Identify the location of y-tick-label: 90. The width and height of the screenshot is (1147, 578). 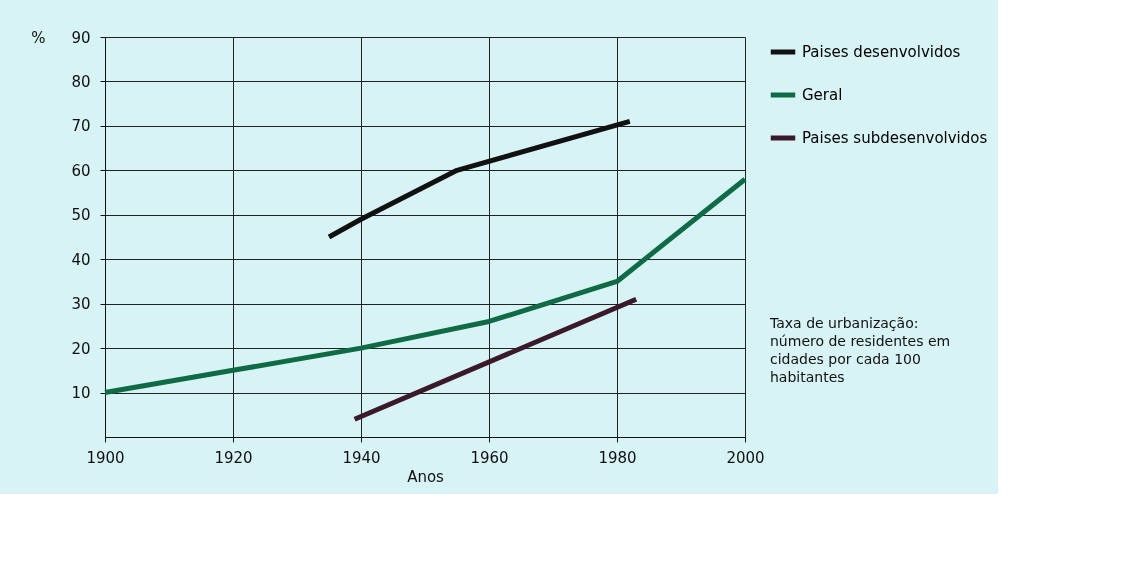
(81, 37).